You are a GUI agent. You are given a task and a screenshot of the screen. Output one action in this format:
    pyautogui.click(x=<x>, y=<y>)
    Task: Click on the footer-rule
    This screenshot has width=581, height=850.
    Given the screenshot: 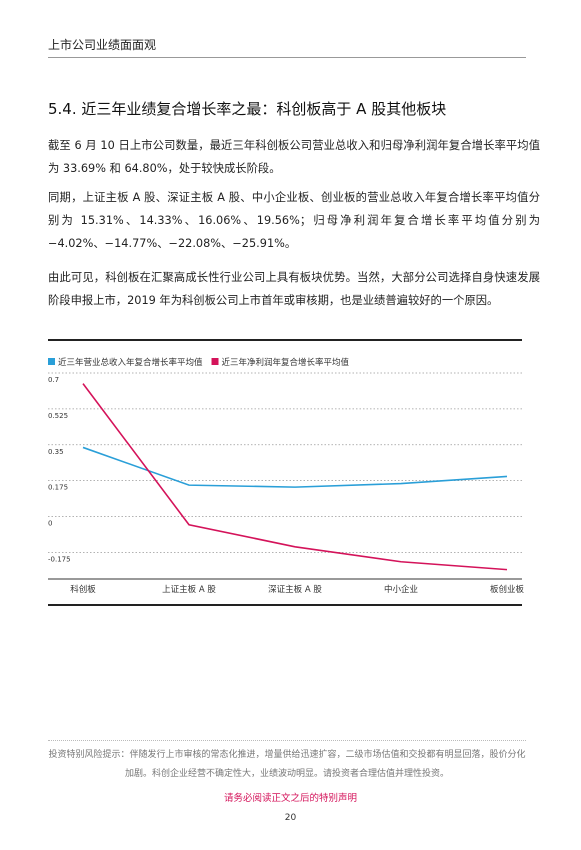 What is the action you would take?
    pyautogui.click(x=287, y=740)
    